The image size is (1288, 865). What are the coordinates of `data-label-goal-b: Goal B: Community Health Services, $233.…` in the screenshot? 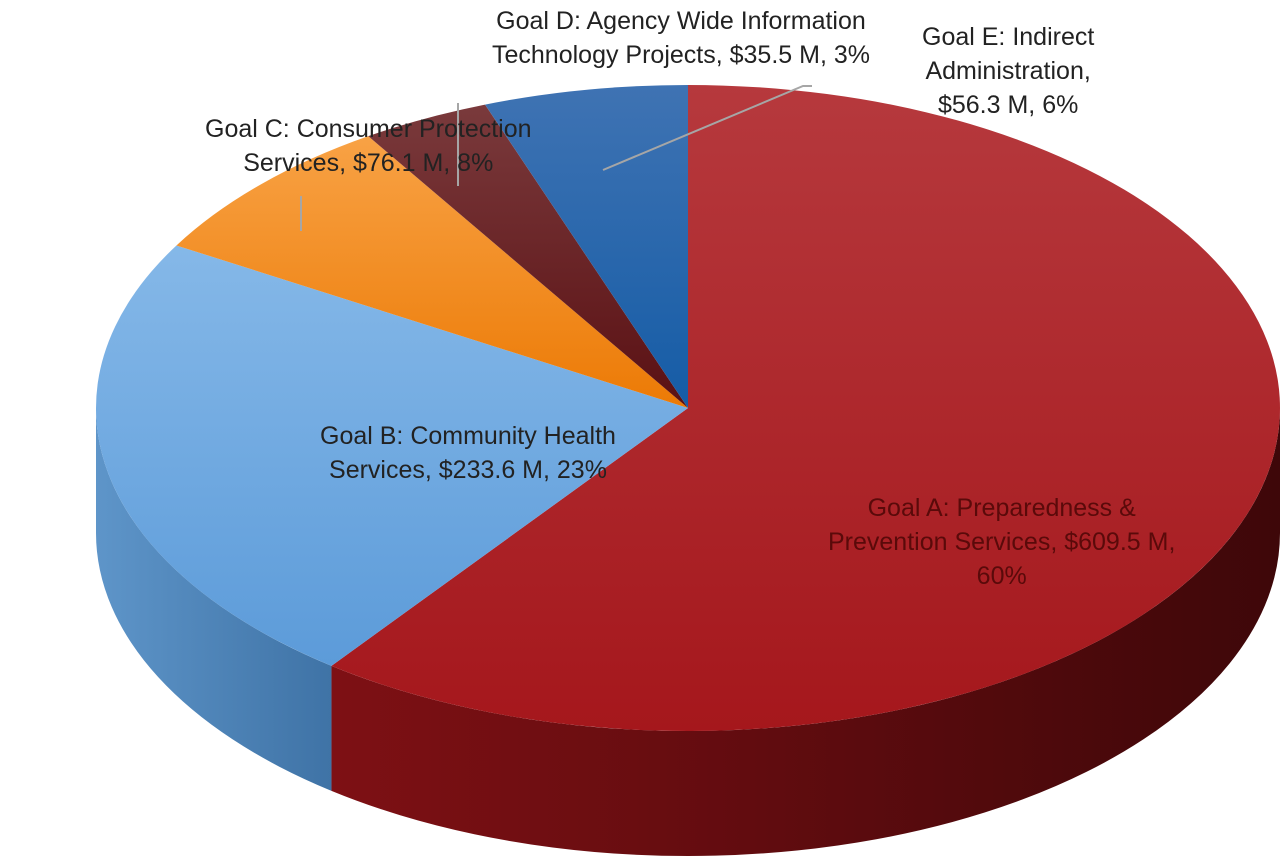 It's located at (468, 453).